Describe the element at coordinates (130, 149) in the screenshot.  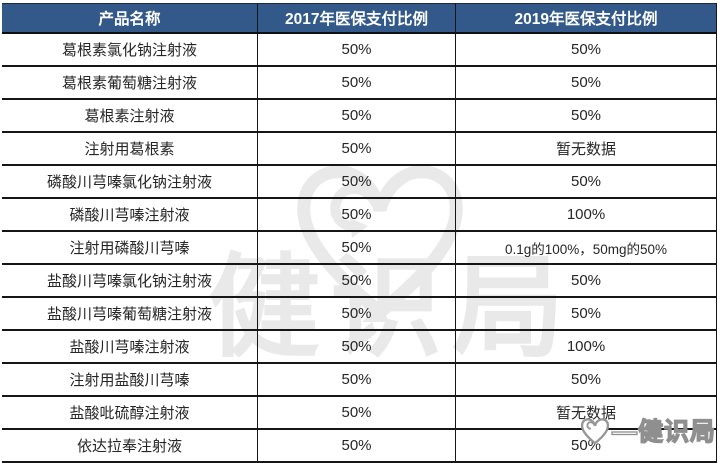
I see `product-name-cell: 注射用葛根素` at that location.